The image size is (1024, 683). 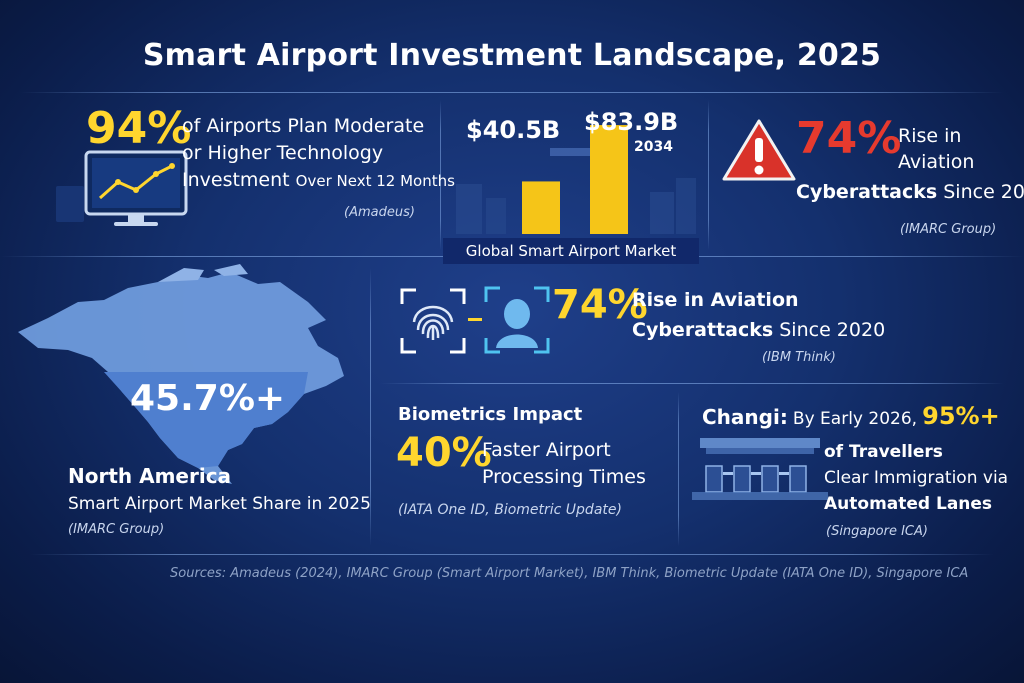 I want to click on cyber-mid-line2-bold: Cyberattacks, so click(x=703, y=330).